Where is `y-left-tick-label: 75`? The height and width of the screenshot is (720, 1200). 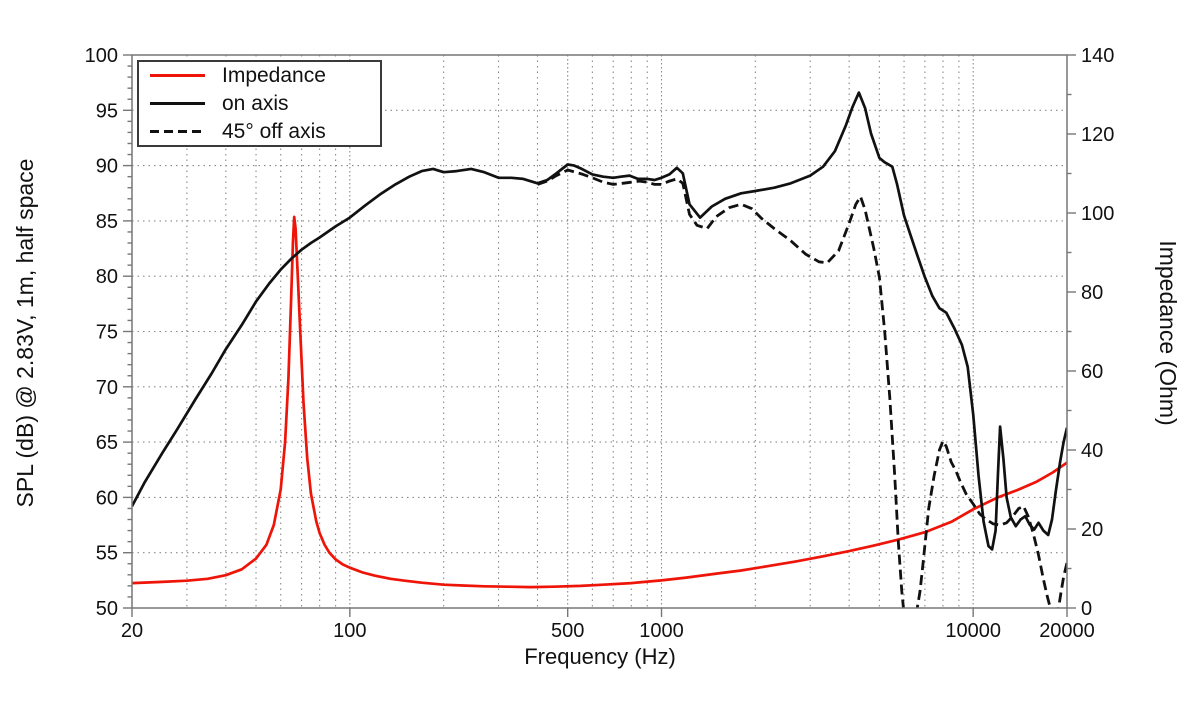 y-left-tick-label: 75 is located at coordinates (107, 333).